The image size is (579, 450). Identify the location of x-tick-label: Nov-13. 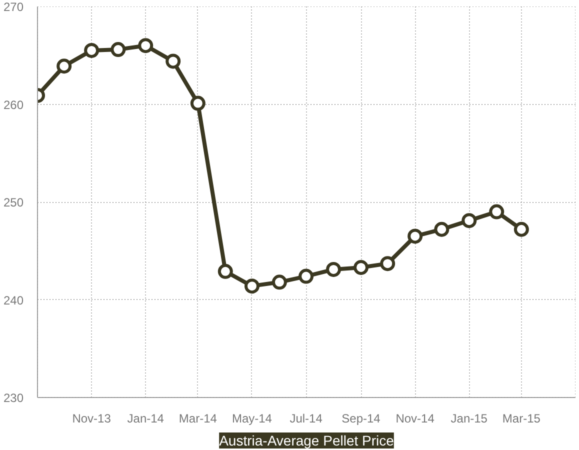
(92, 419).